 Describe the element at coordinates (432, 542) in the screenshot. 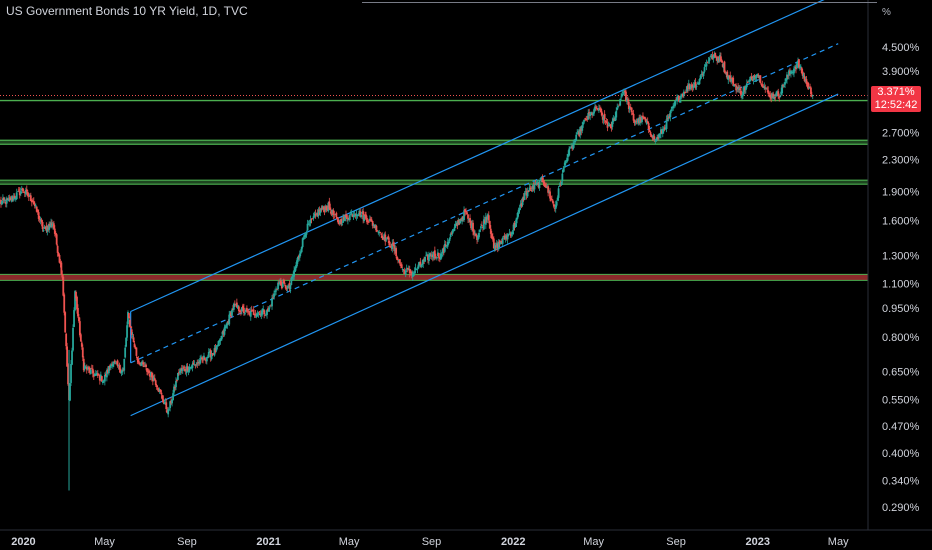

I see `x-tick-label: Sep` at that location.